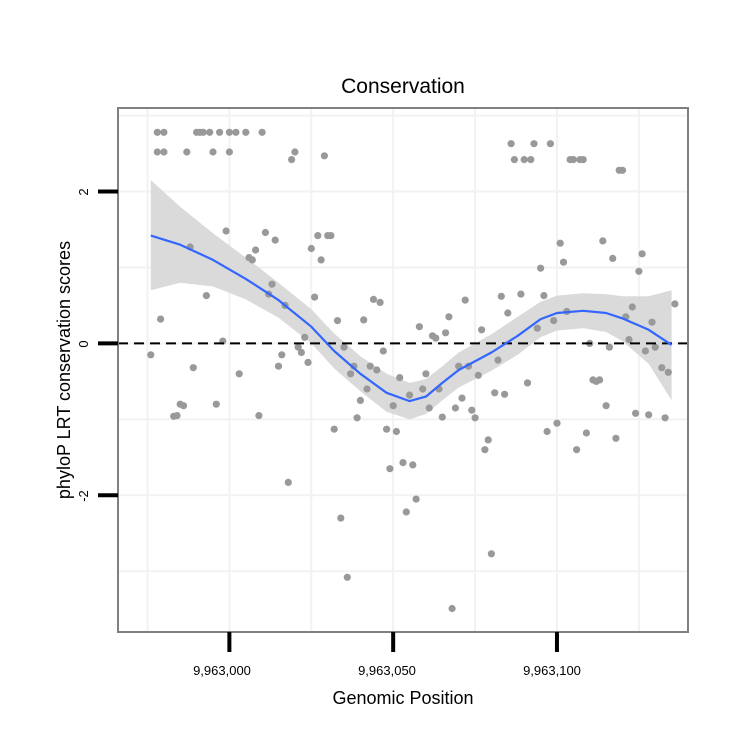 This screenshot has height=750, width=750. I want to click on x-axis-label: Genomic Position, so click(402, 698).